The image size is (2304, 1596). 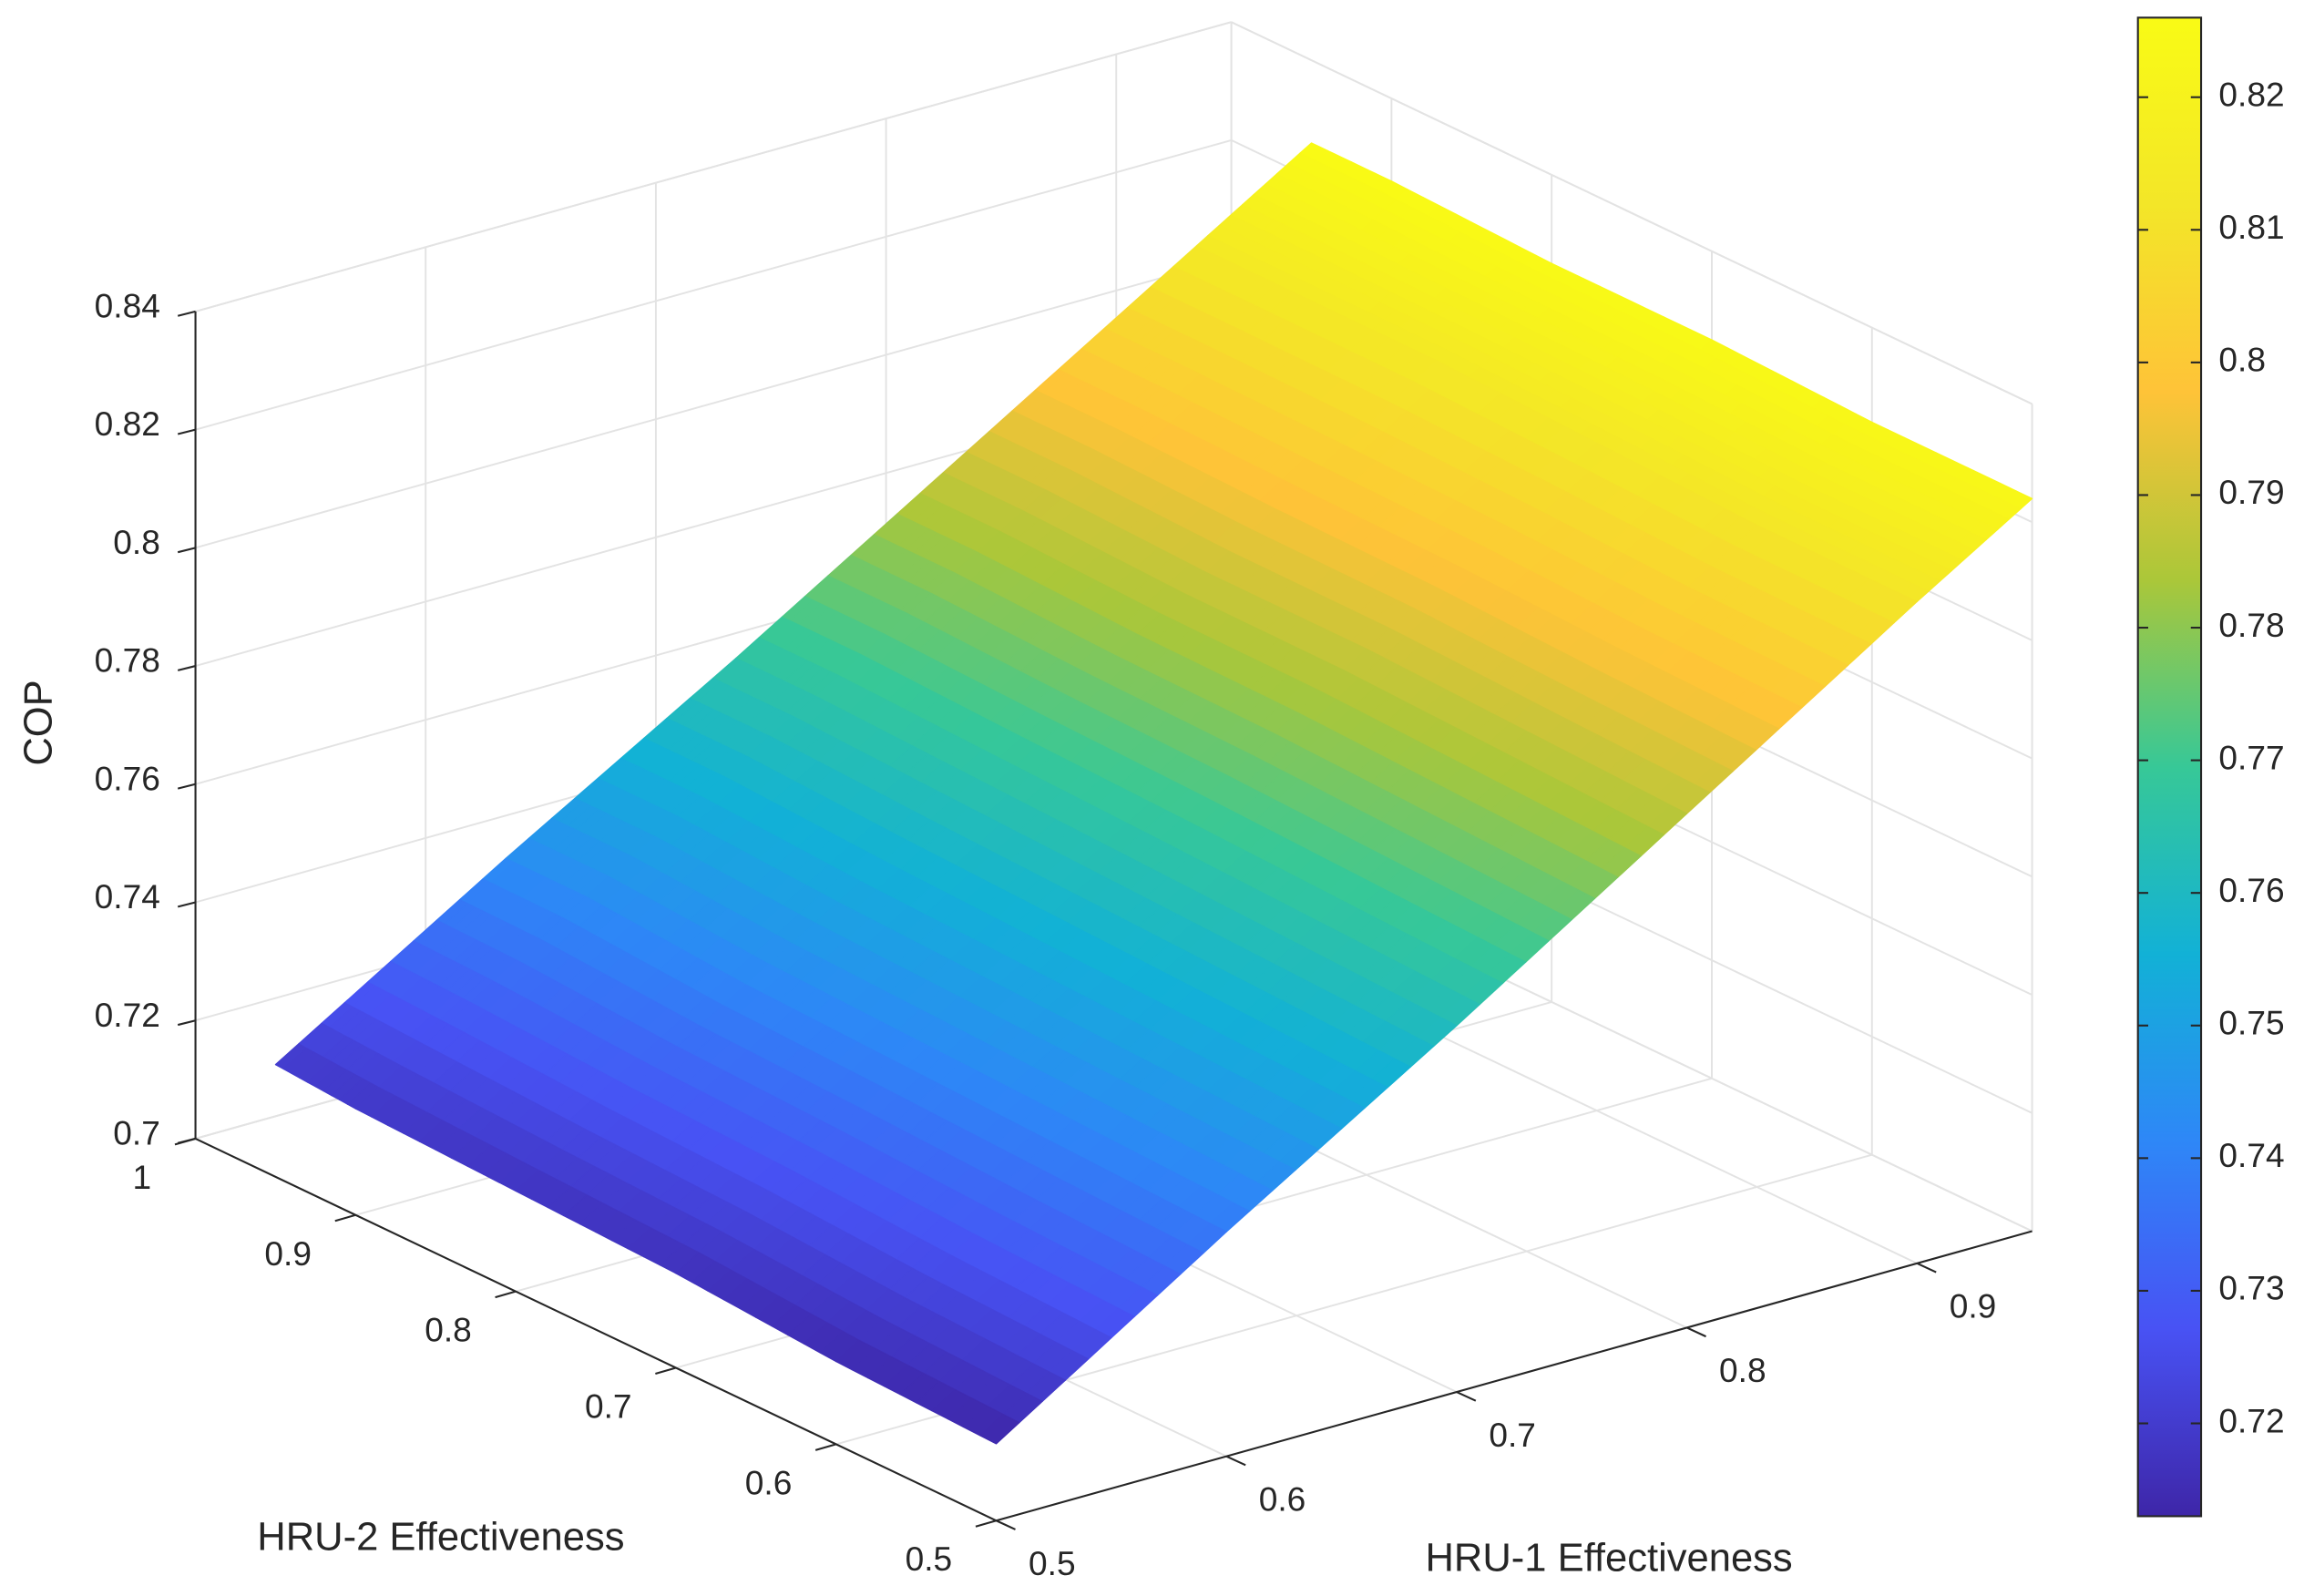 What do you see at coordinates (1608, 1558) in the screenshot?
I see `x-axis-title: HRU-1 Effectiveness` at bounding box center [1608, 1558].